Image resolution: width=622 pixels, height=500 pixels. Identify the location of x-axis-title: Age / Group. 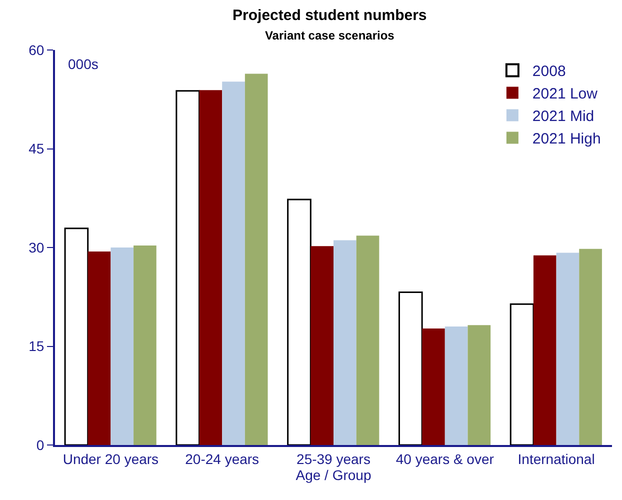
(334, 474).